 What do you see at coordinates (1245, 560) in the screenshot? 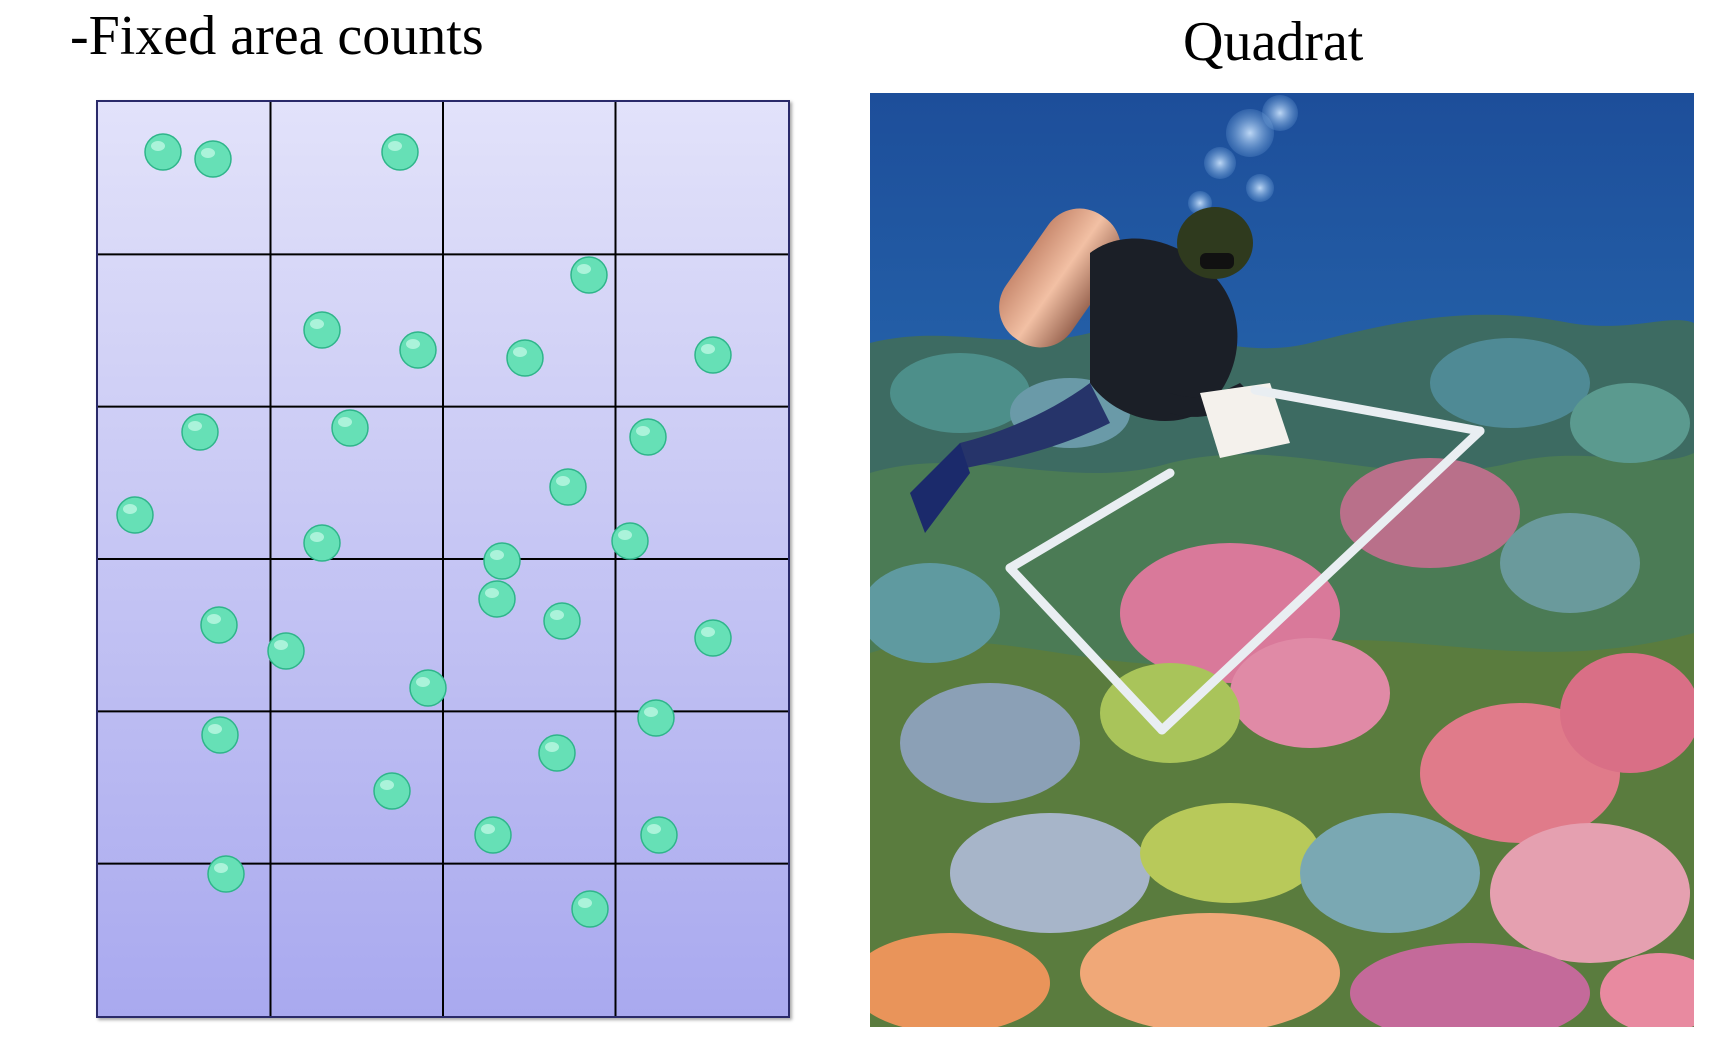
I see `quadrat-frame` at bounding box center [1245, 560].